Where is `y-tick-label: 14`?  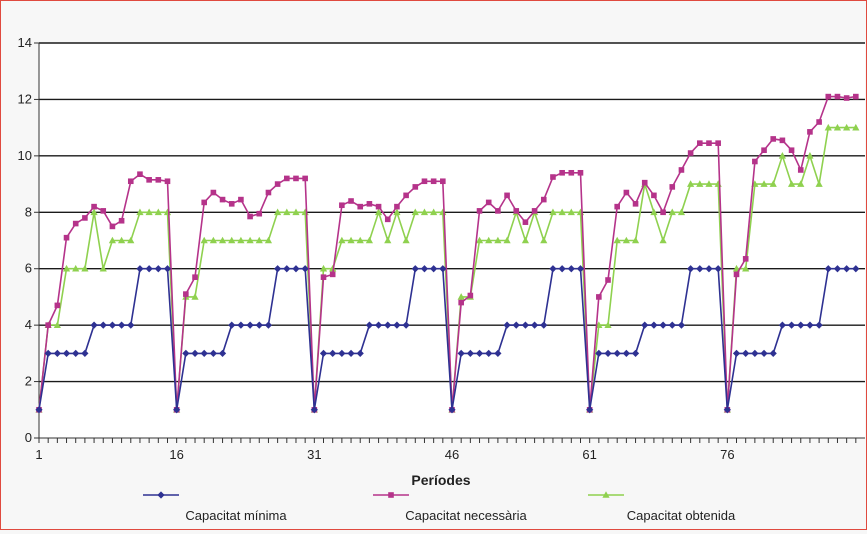 y-tick-label: 14 is located at coordinates (25, 42).